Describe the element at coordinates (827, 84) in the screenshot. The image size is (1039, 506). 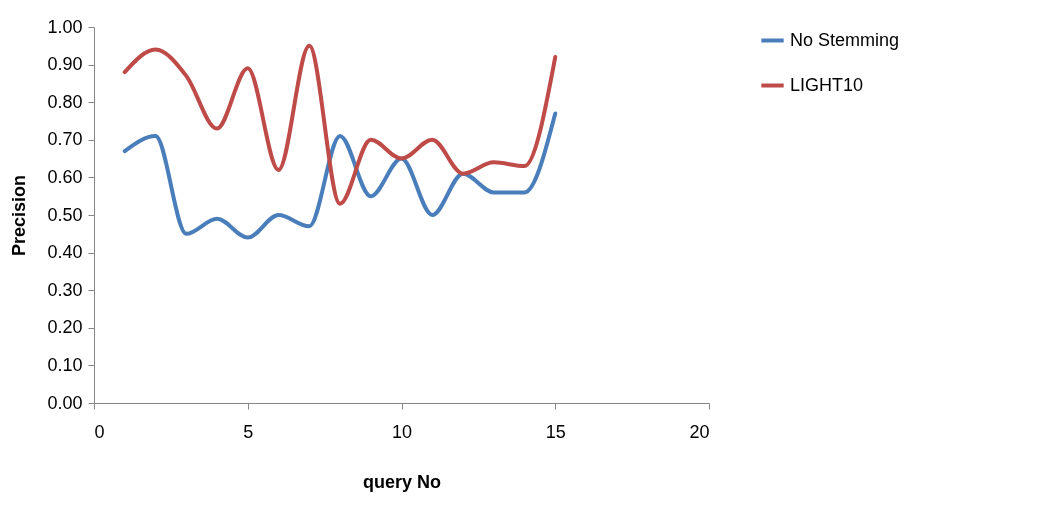
I see `legend-label: LIGHT10` at that location.